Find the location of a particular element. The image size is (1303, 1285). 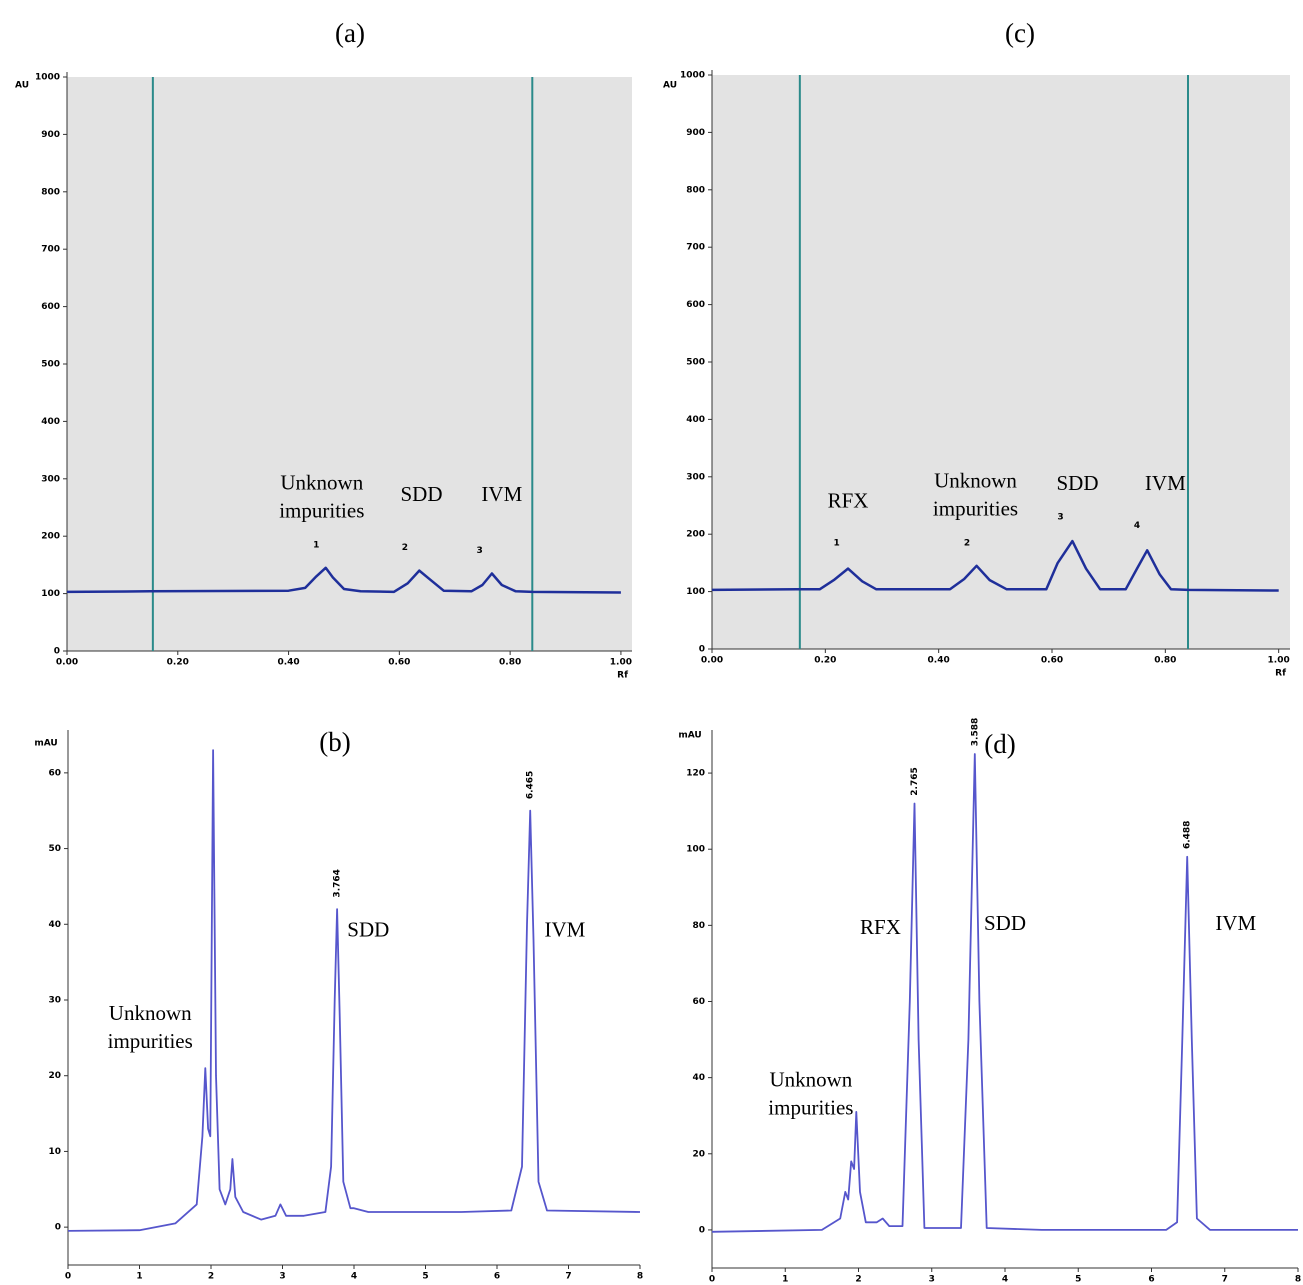

peak-number: 4 is located at coordinates (1137, 526).